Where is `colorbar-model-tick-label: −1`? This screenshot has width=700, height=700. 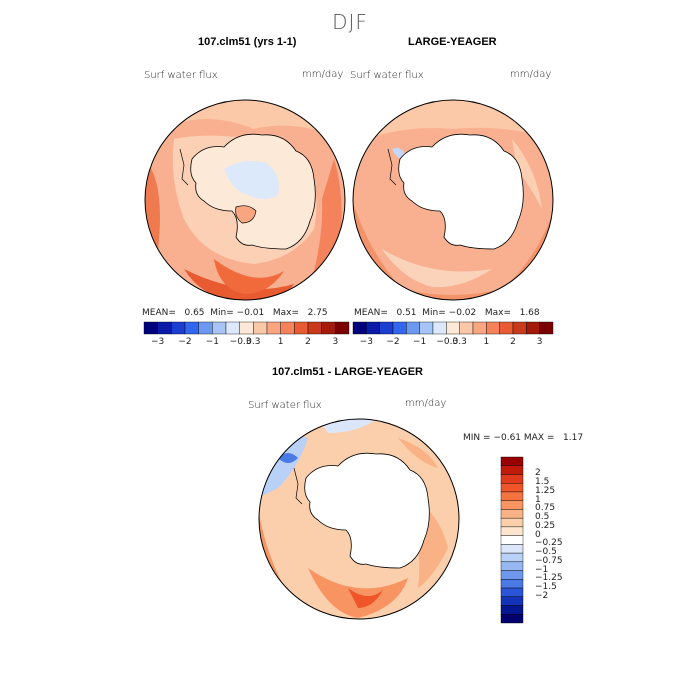 colorbar-model-tick-label: −1 is located at coordinates (212, 342).